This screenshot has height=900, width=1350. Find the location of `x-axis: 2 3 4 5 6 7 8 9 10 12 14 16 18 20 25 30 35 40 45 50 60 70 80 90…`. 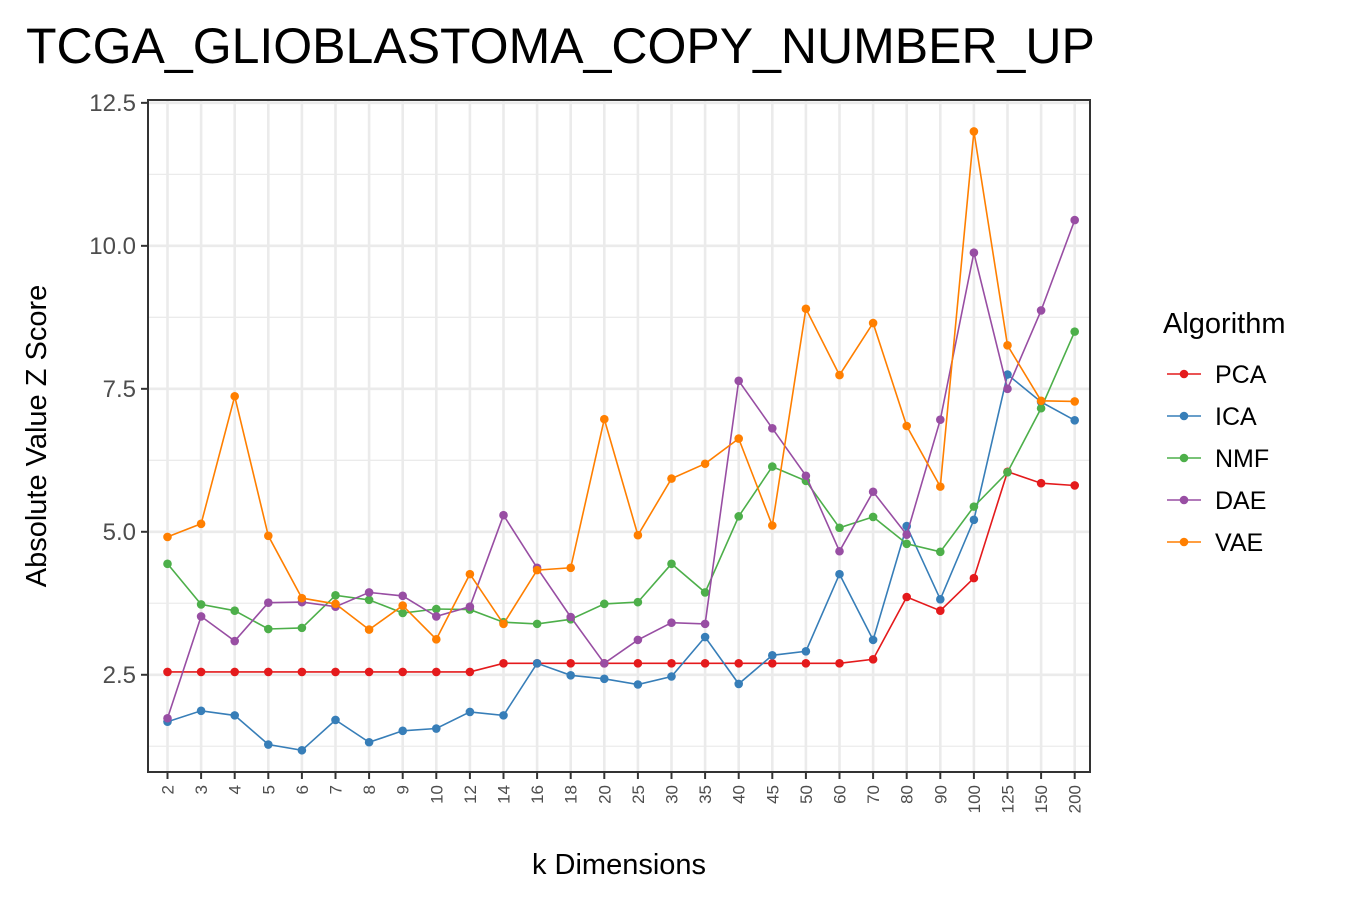

x-axis: 2 3 4 5 6 7 8 9 10 12 14 16 18 20 25 30 35 40 45 50 60 70 80 90… is located at coordinates (622, 792).